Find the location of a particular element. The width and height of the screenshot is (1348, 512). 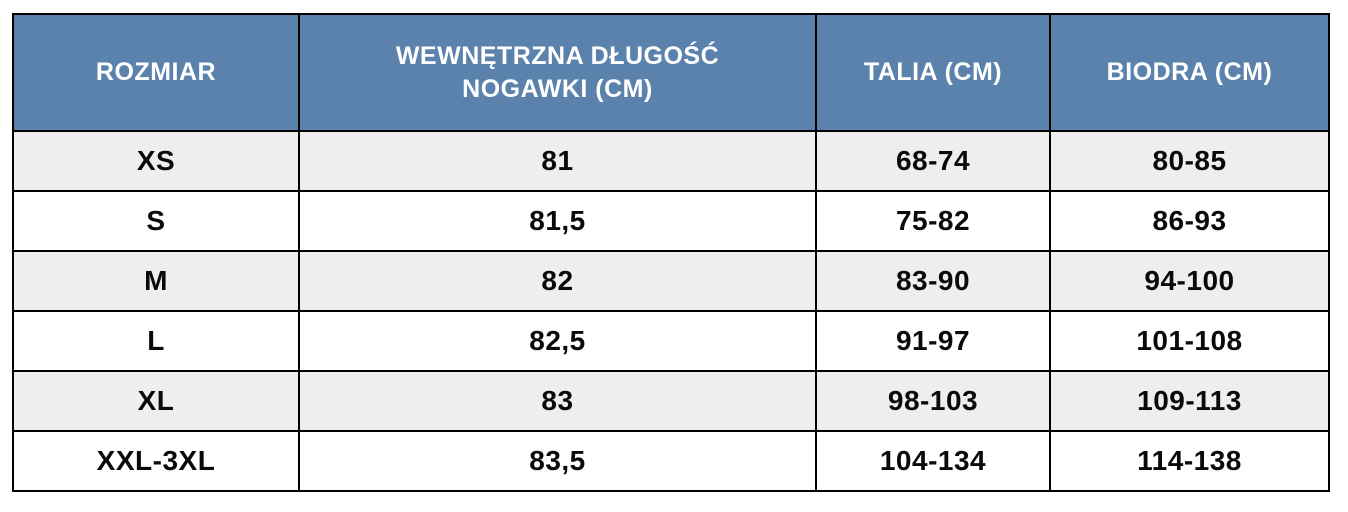

header-label-size: ROZMIAR is located at coordinates (156, 72).